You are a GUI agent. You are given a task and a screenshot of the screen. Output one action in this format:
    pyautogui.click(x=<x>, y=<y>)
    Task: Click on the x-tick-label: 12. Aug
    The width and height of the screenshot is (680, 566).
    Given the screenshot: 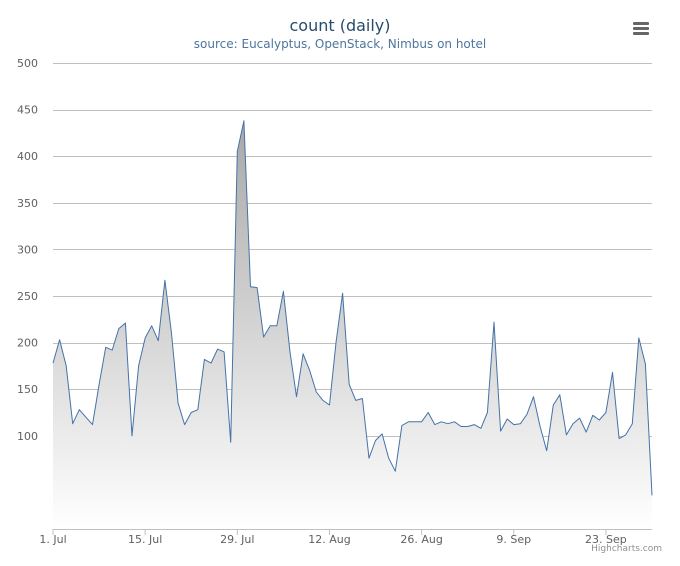 What is the action you would take?
    pyautogui.click(x=329, y=539)
    